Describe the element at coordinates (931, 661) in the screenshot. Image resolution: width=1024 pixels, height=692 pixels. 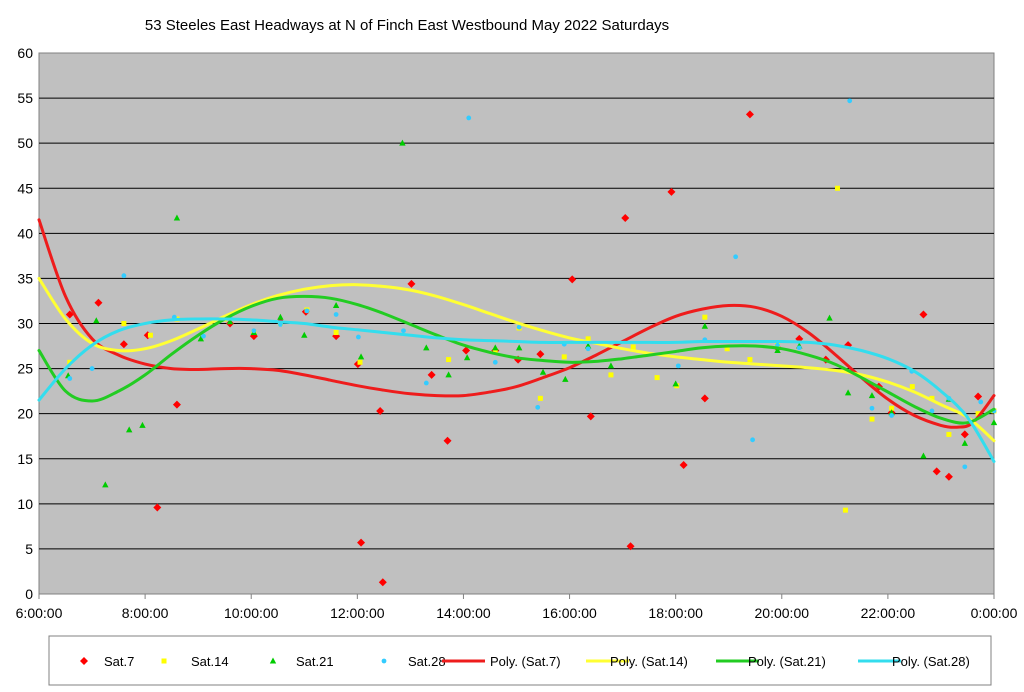
I see `legend-label: Poly. (Sat.28)` at that location.